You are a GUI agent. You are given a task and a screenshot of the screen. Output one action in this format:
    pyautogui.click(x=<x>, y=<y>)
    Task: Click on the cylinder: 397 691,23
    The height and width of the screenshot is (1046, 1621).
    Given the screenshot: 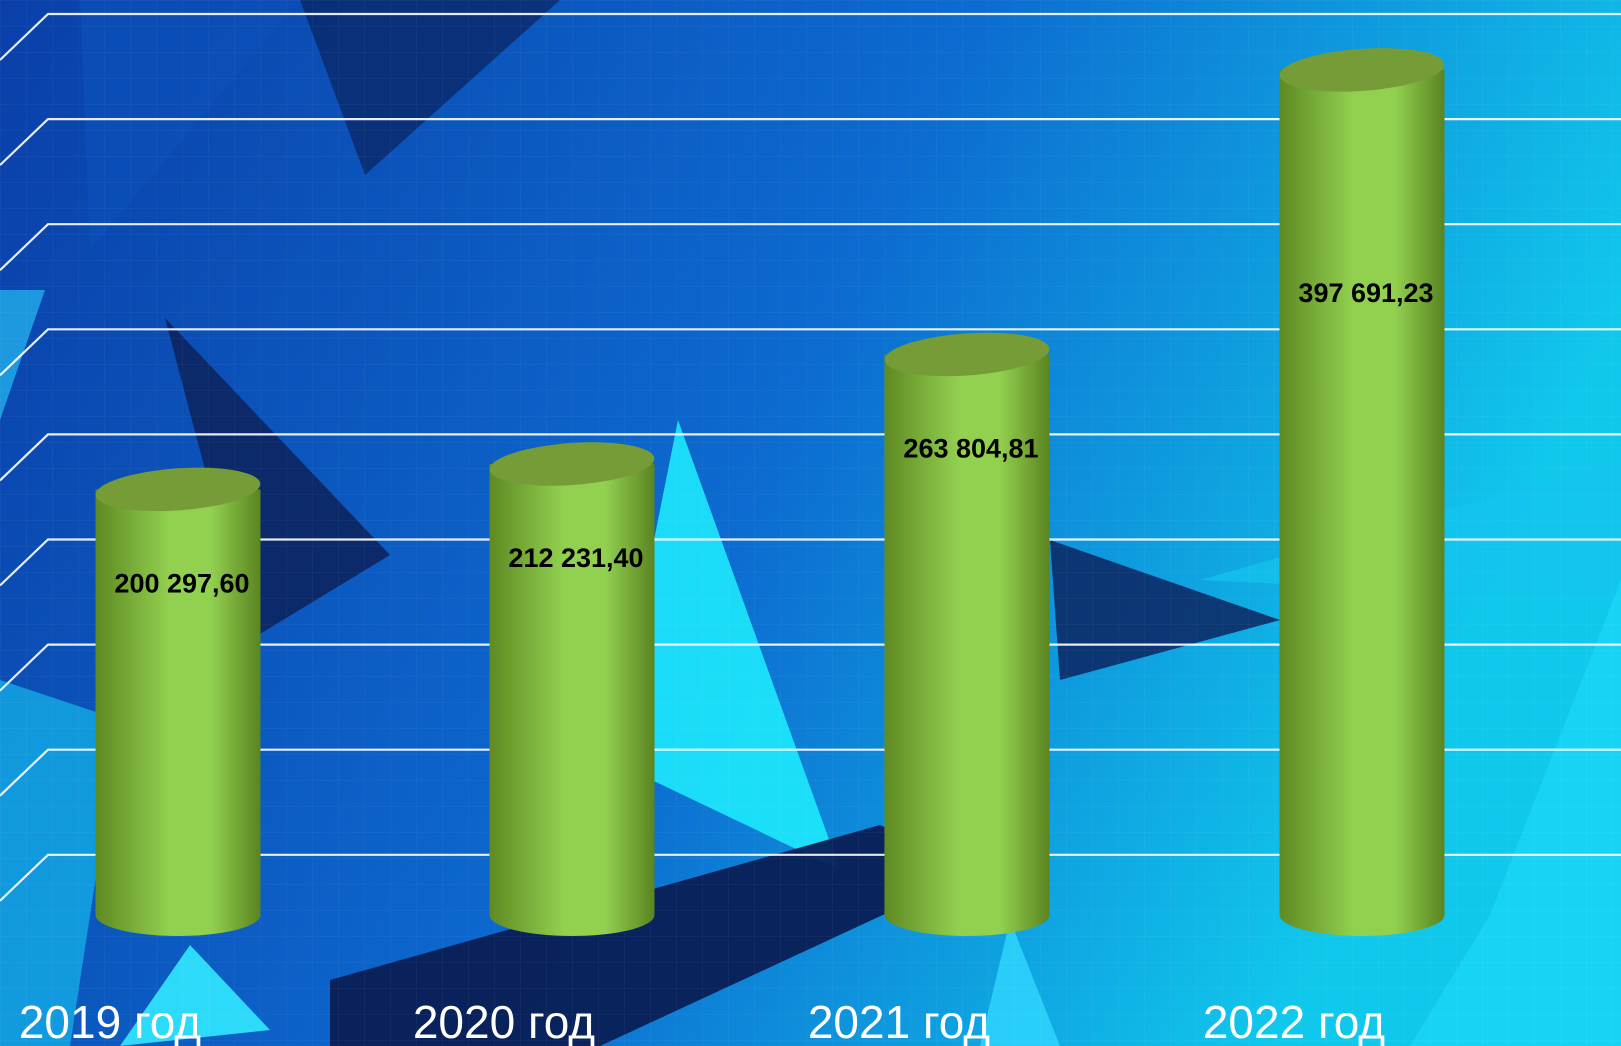 What is the action you would take?
    pyautogui.click(x=1362, y=492)
    